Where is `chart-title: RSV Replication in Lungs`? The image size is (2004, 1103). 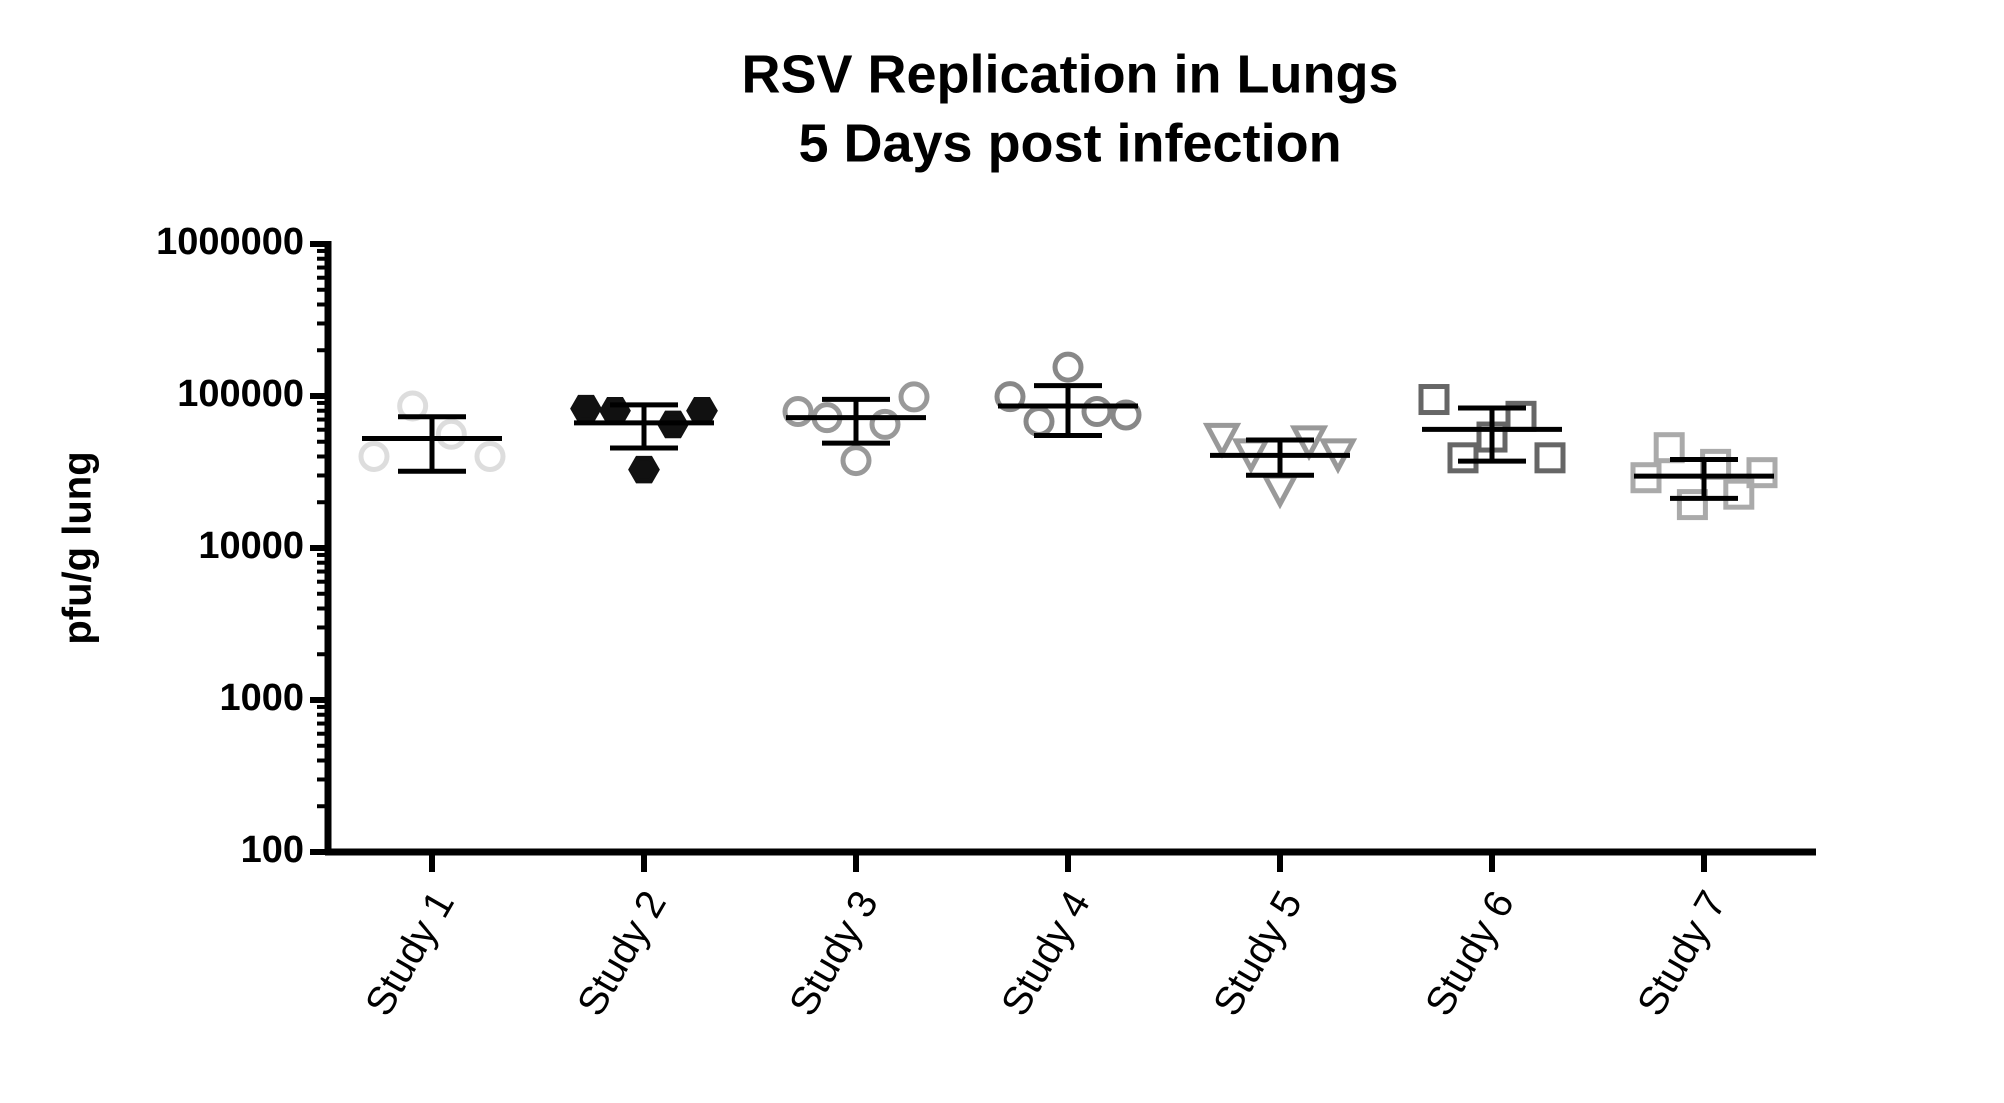
chart-title: RSV Replication in Lungs is located at coordinates (1069, 74).